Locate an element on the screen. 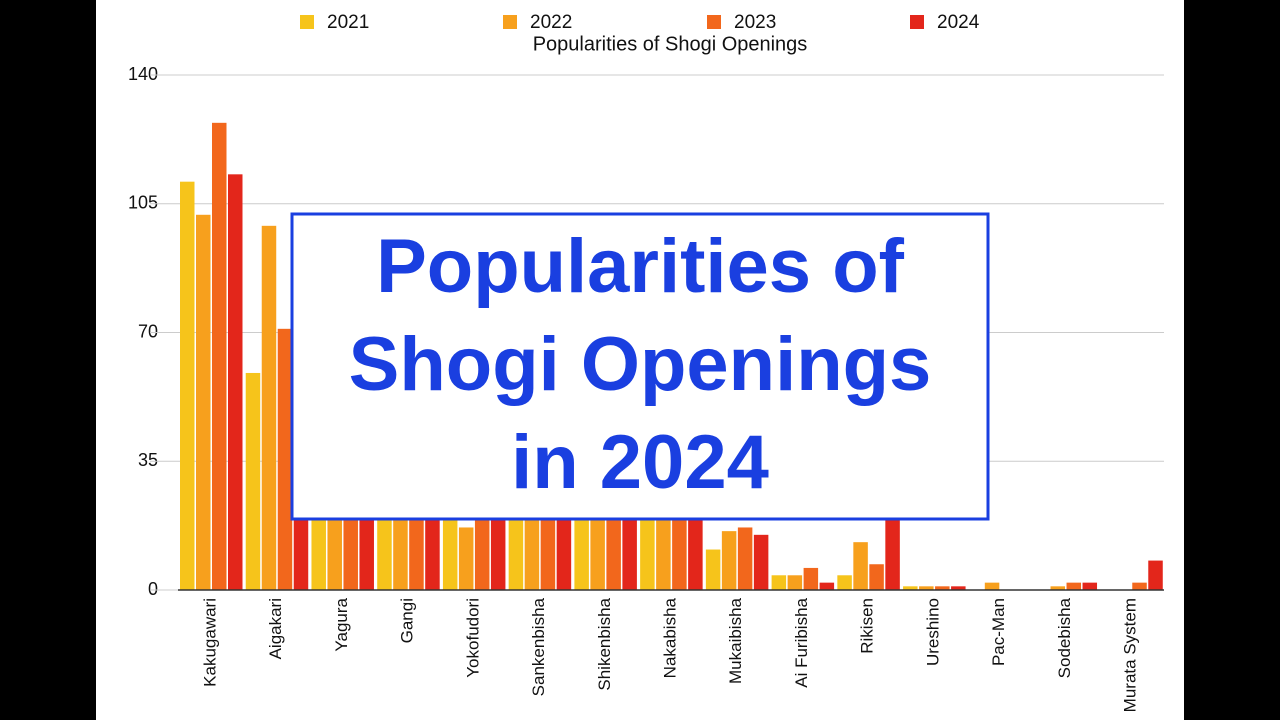 The height and width of the screenshot is (720, 1280). x-tick-label: Aigakari is located at coordinates (275, 628).